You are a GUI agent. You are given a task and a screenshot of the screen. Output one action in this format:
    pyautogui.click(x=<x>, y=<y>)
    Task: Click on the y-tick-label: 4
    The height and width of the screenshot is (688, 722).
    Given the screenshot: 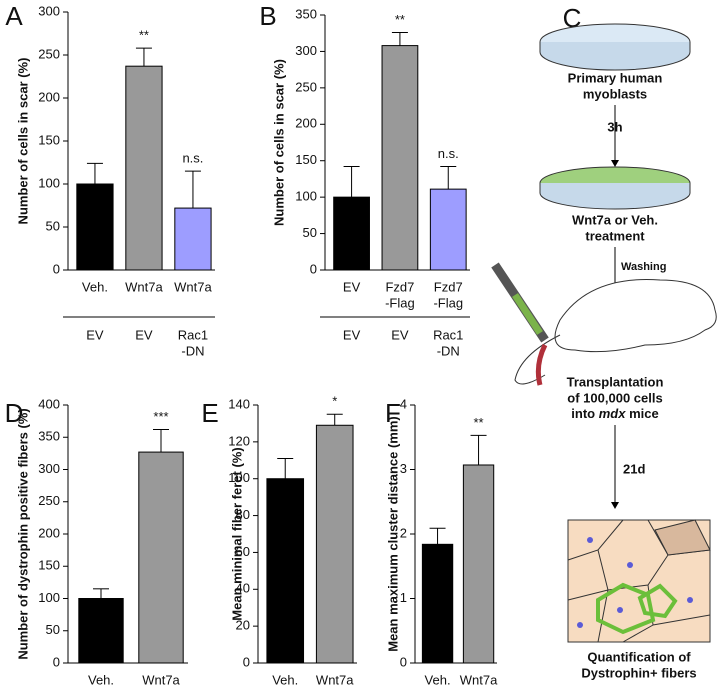 What is the action you would take?
    pyautogui.click(x=403, y=403)
    